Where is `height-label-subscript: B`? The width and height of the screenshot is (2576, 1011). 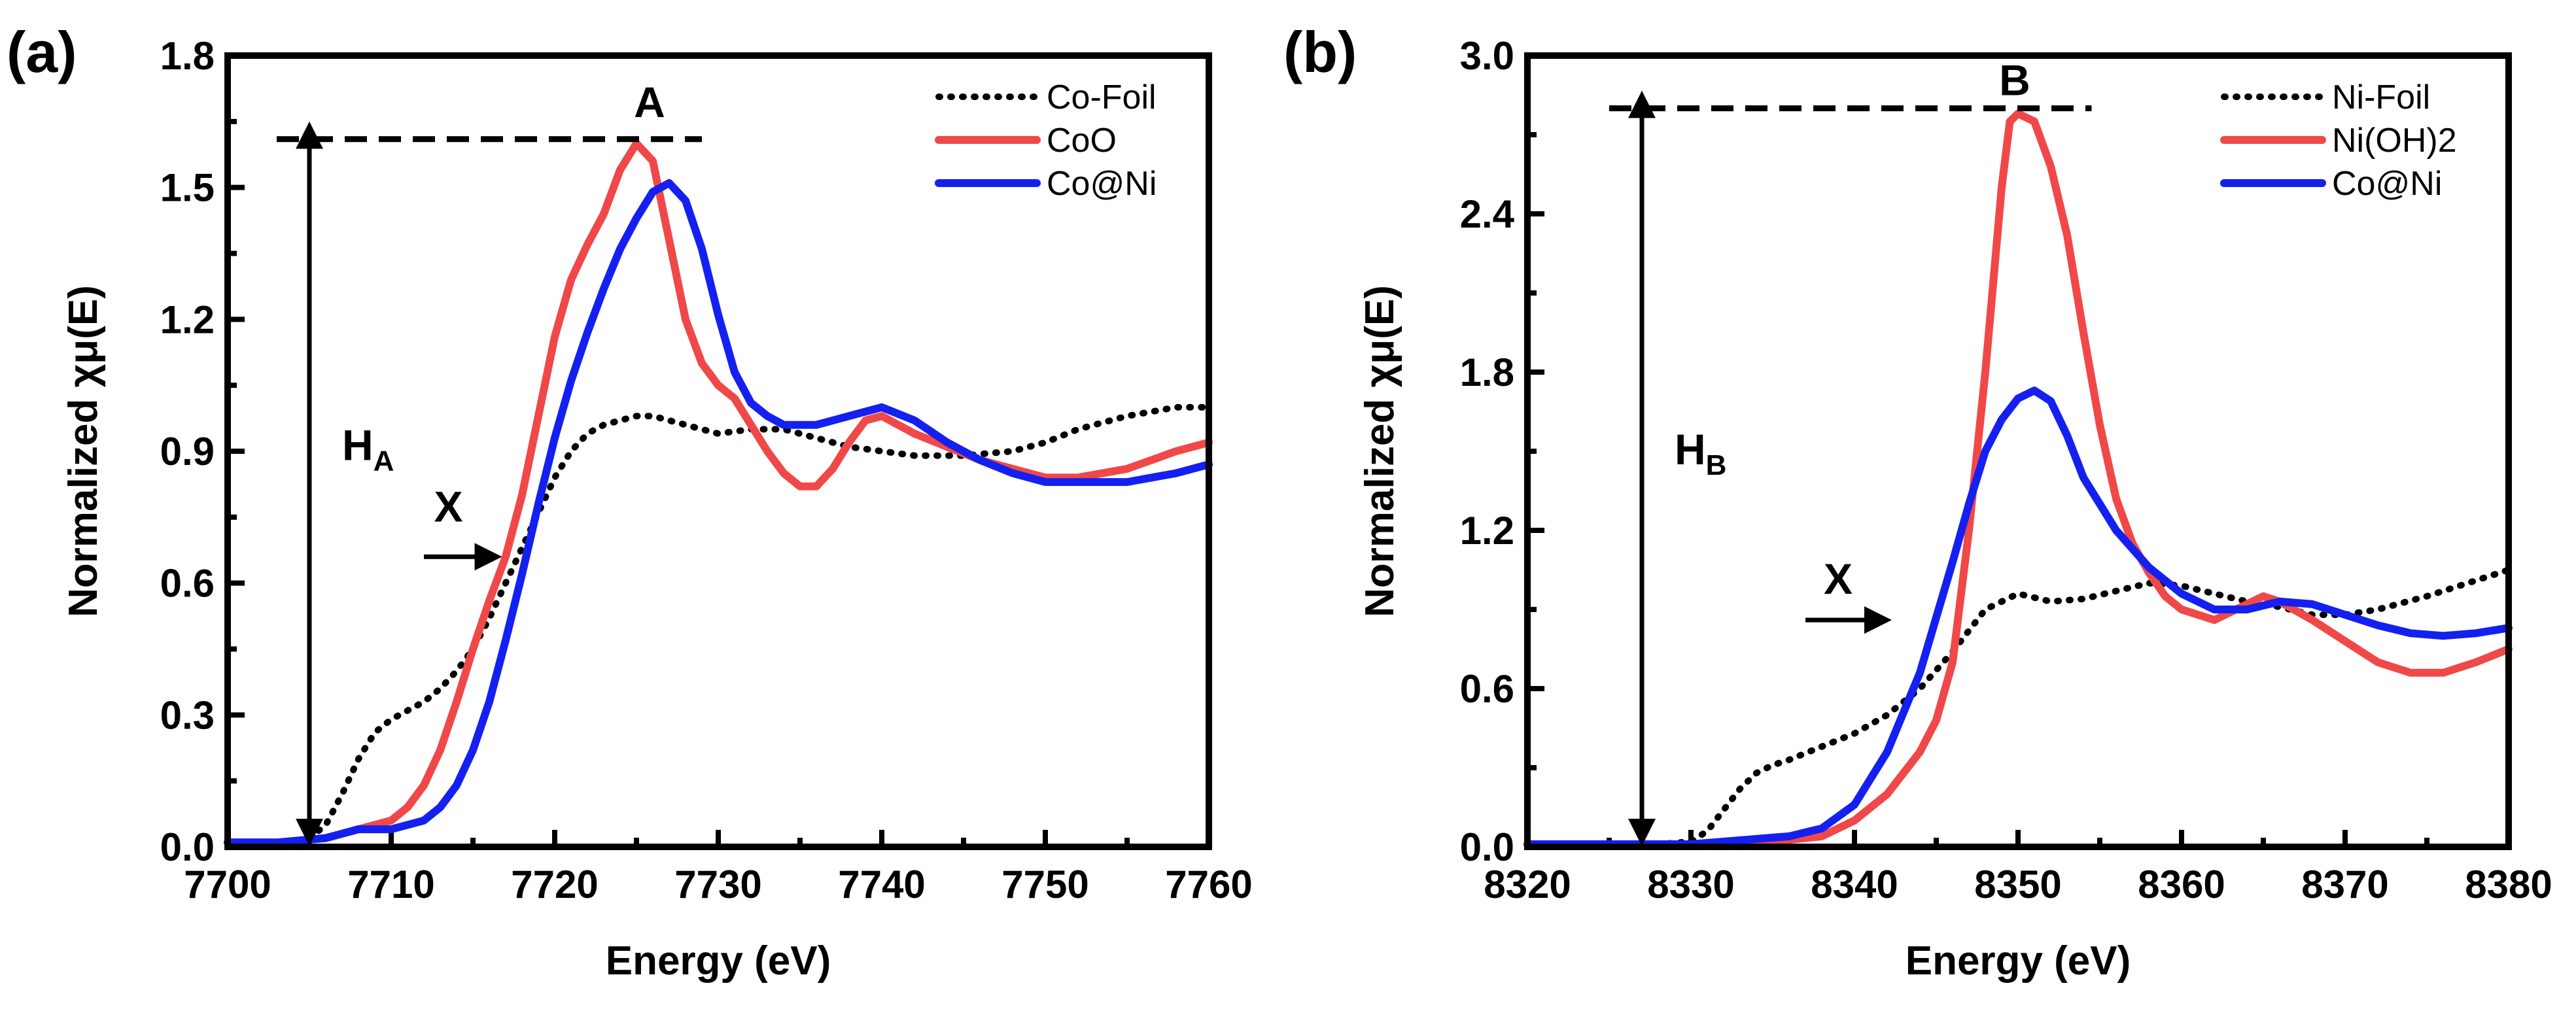
height-label-subscript: B is located at coordinates (1716, 465).